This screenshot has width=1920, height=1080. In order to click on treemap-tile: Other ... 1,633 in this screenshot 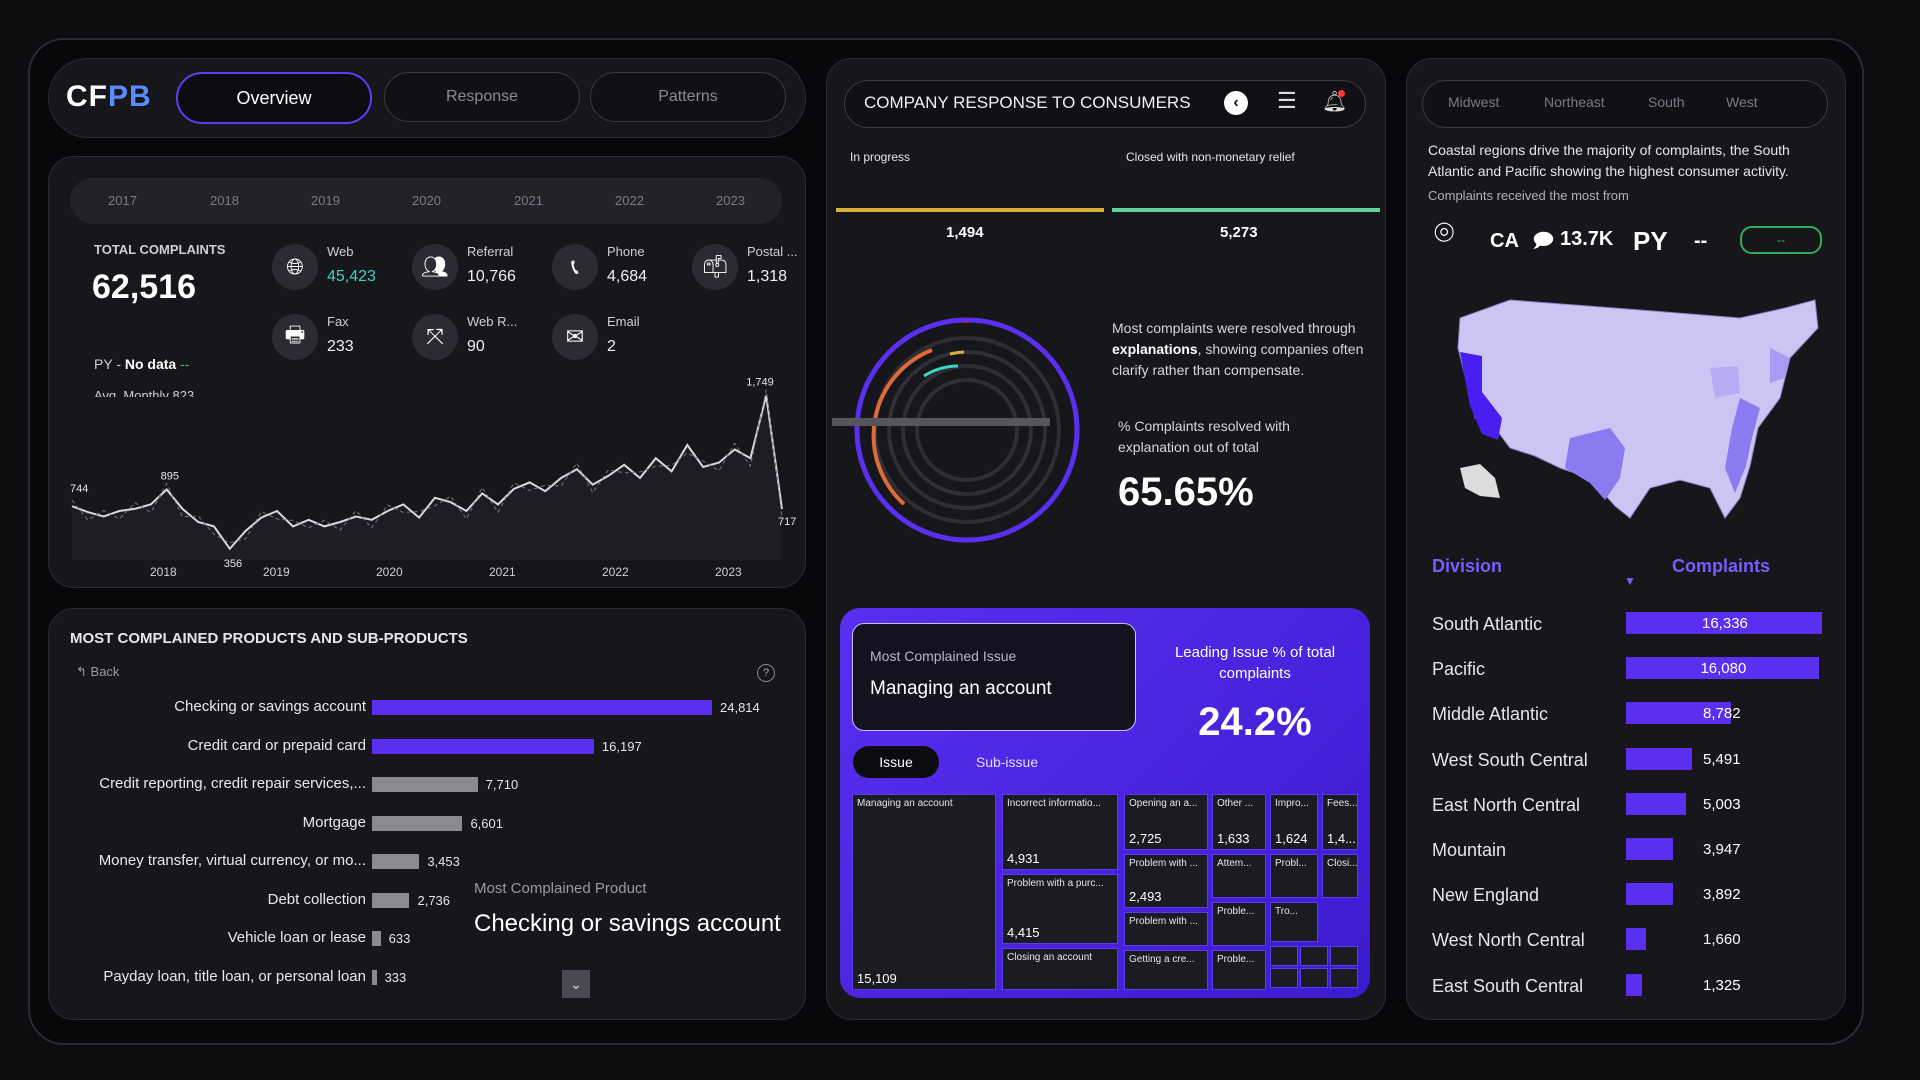, I will do `click(1239, 822)`.